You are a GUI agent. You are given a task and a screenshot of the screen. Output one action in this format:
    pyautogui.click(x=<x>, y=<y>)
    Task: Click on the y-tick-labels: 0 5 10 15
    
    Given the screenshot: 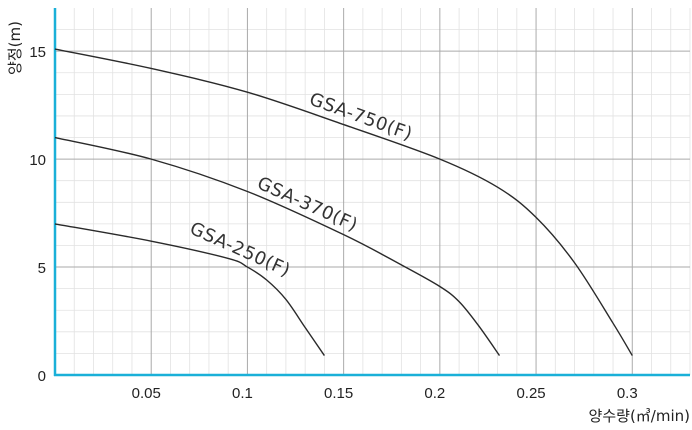 What is the action you would take?
    pyautogui.click(x=37, y=214)
    